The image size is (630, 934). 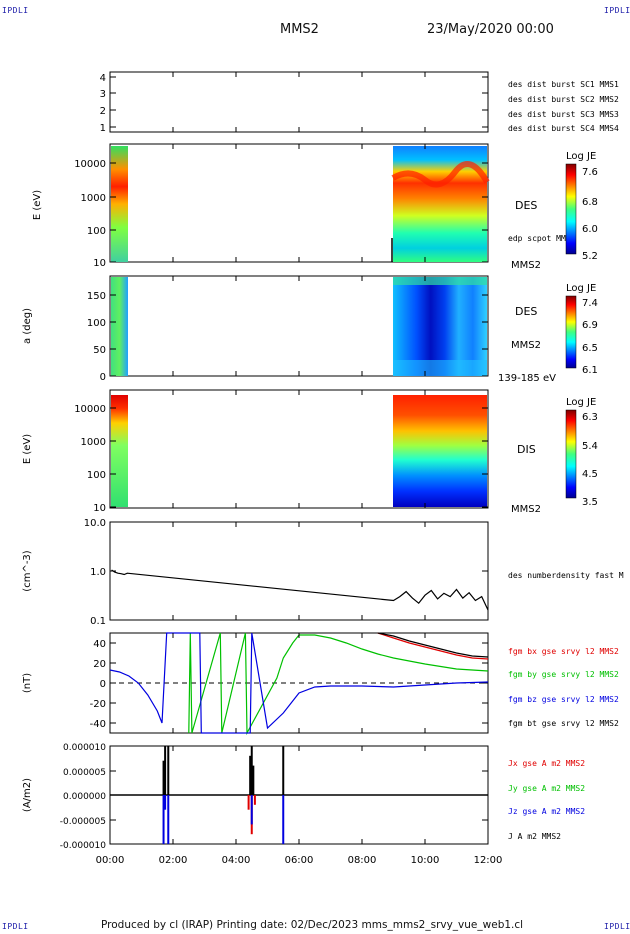 What do you see at coordinates (534, 836) in the screenshot?
I see `legend-j: J A m2 MMS2` at bounding box center [534, 836].